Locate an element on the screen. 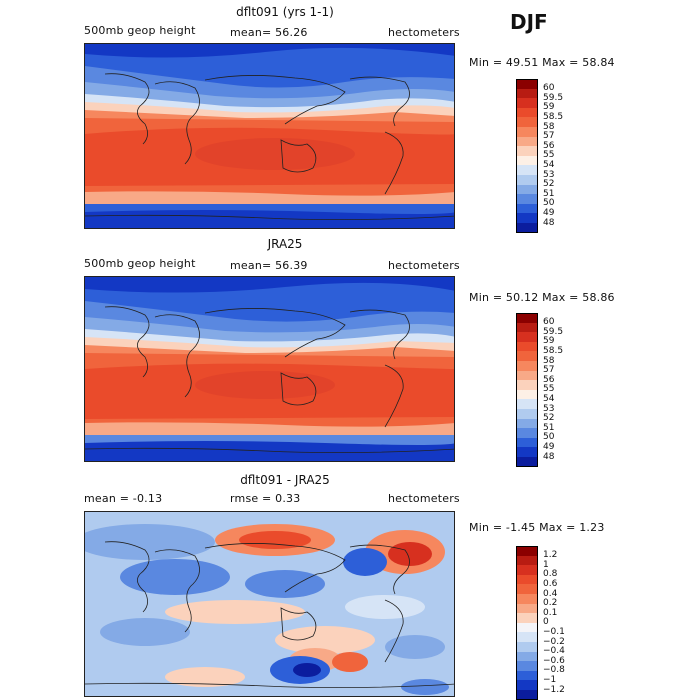 The height and width of the screenshot is (700, 700). panel-1-minmax: Min = 49.51 Max = 58.84 is located at coordinates (542, 62).